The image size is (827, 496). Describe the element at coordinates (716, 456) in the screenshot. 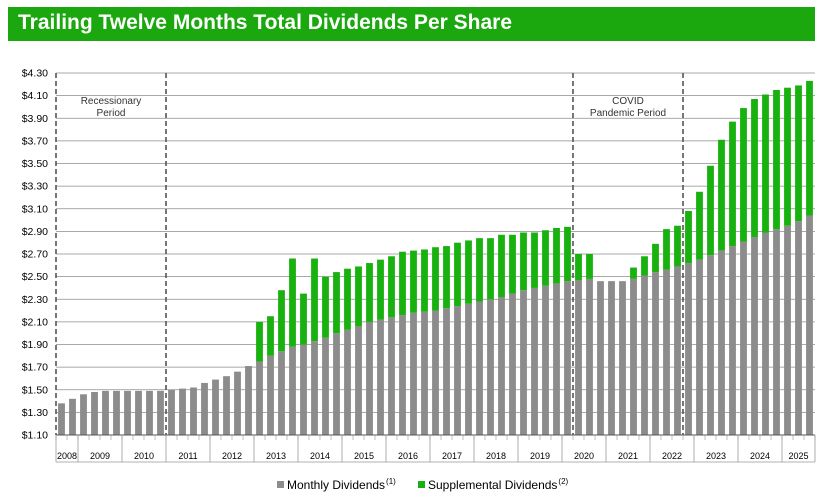

I see `year-label: 2023` at that location.